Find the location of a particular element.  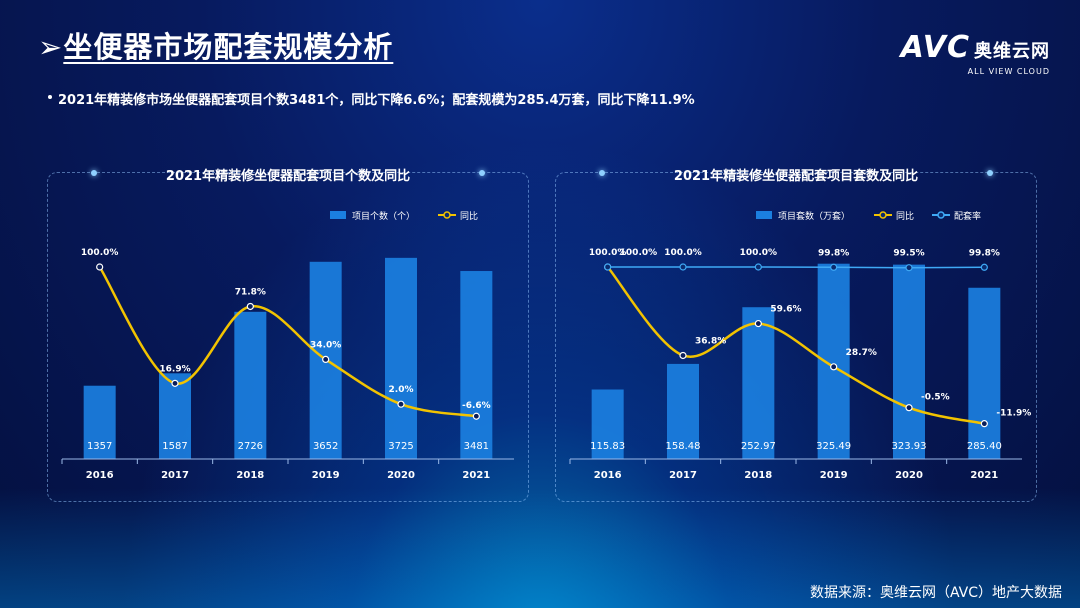

line-value-label: 99.8% is located at coordinates (984, 253).